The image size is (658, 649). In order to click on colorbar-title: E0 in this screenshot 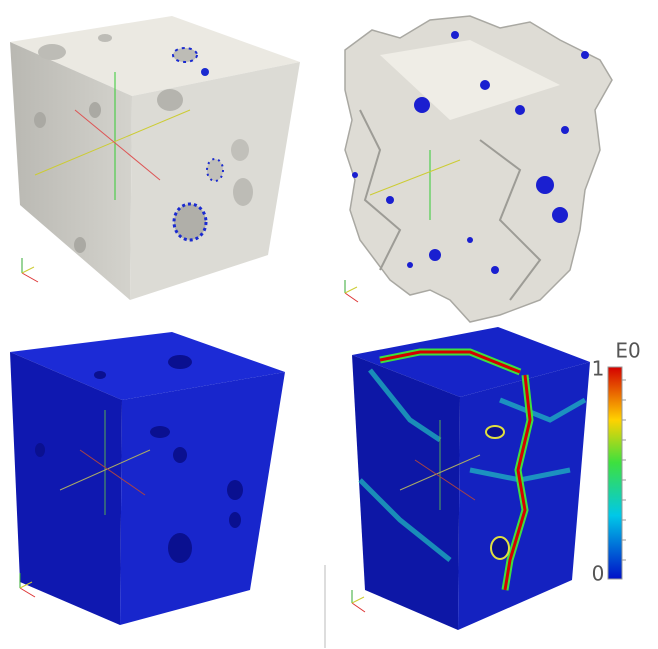, I will do `click(627, 351)`.